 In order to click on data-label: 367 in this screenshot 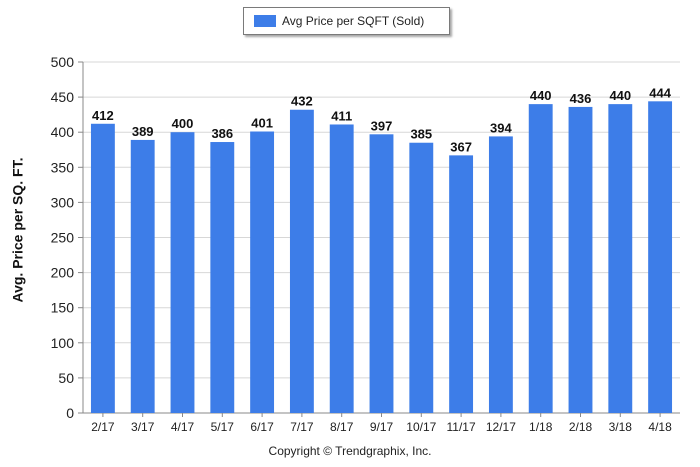, I will do `click(461, 146)`.